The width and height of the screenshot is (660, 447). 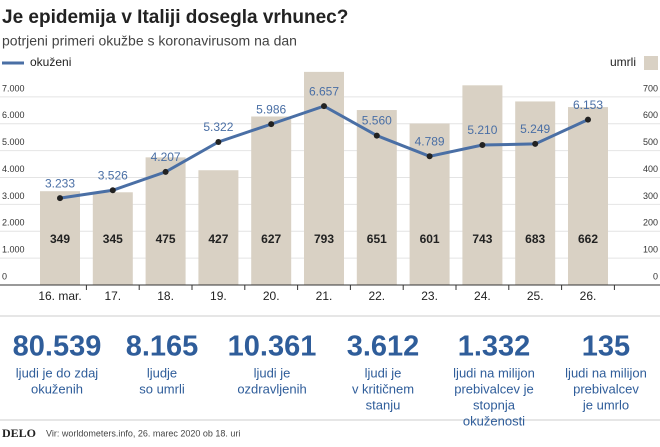 What do you see at coordinates (383, 388) in the screenshot?
I see `stat-text: v kritičnem` at bounding box center [383, 388].